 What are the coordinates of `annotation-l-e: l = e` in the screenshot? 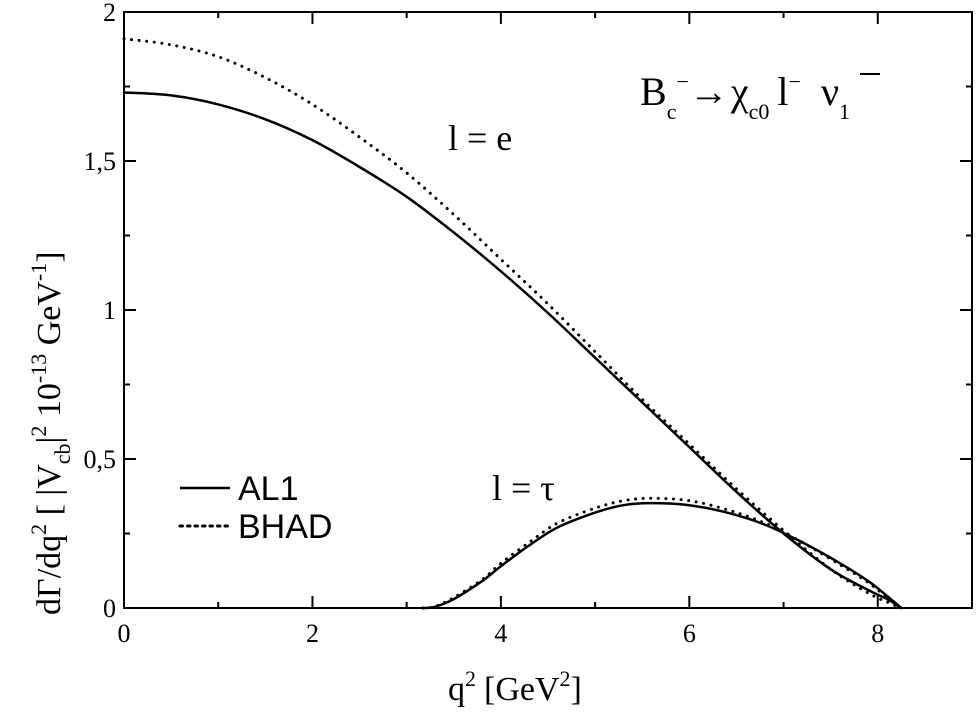 It's located at (480, 138).